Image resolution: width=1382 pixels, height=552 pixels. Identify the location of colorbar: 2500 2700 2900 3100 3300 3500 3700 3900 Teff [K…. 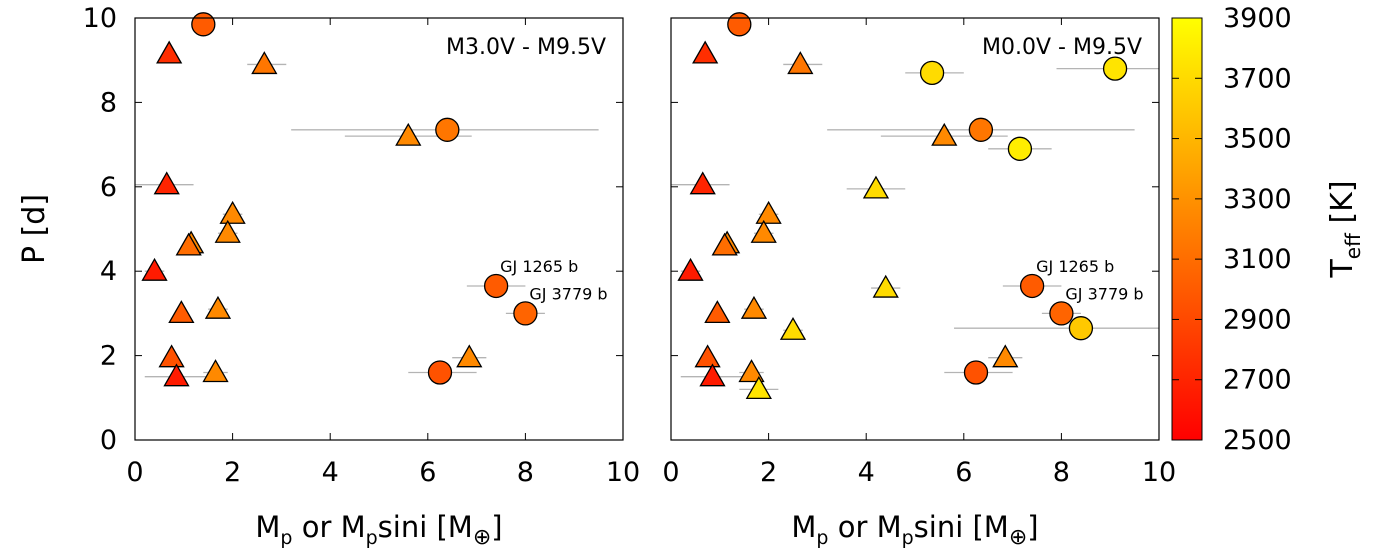
(1268, 229).